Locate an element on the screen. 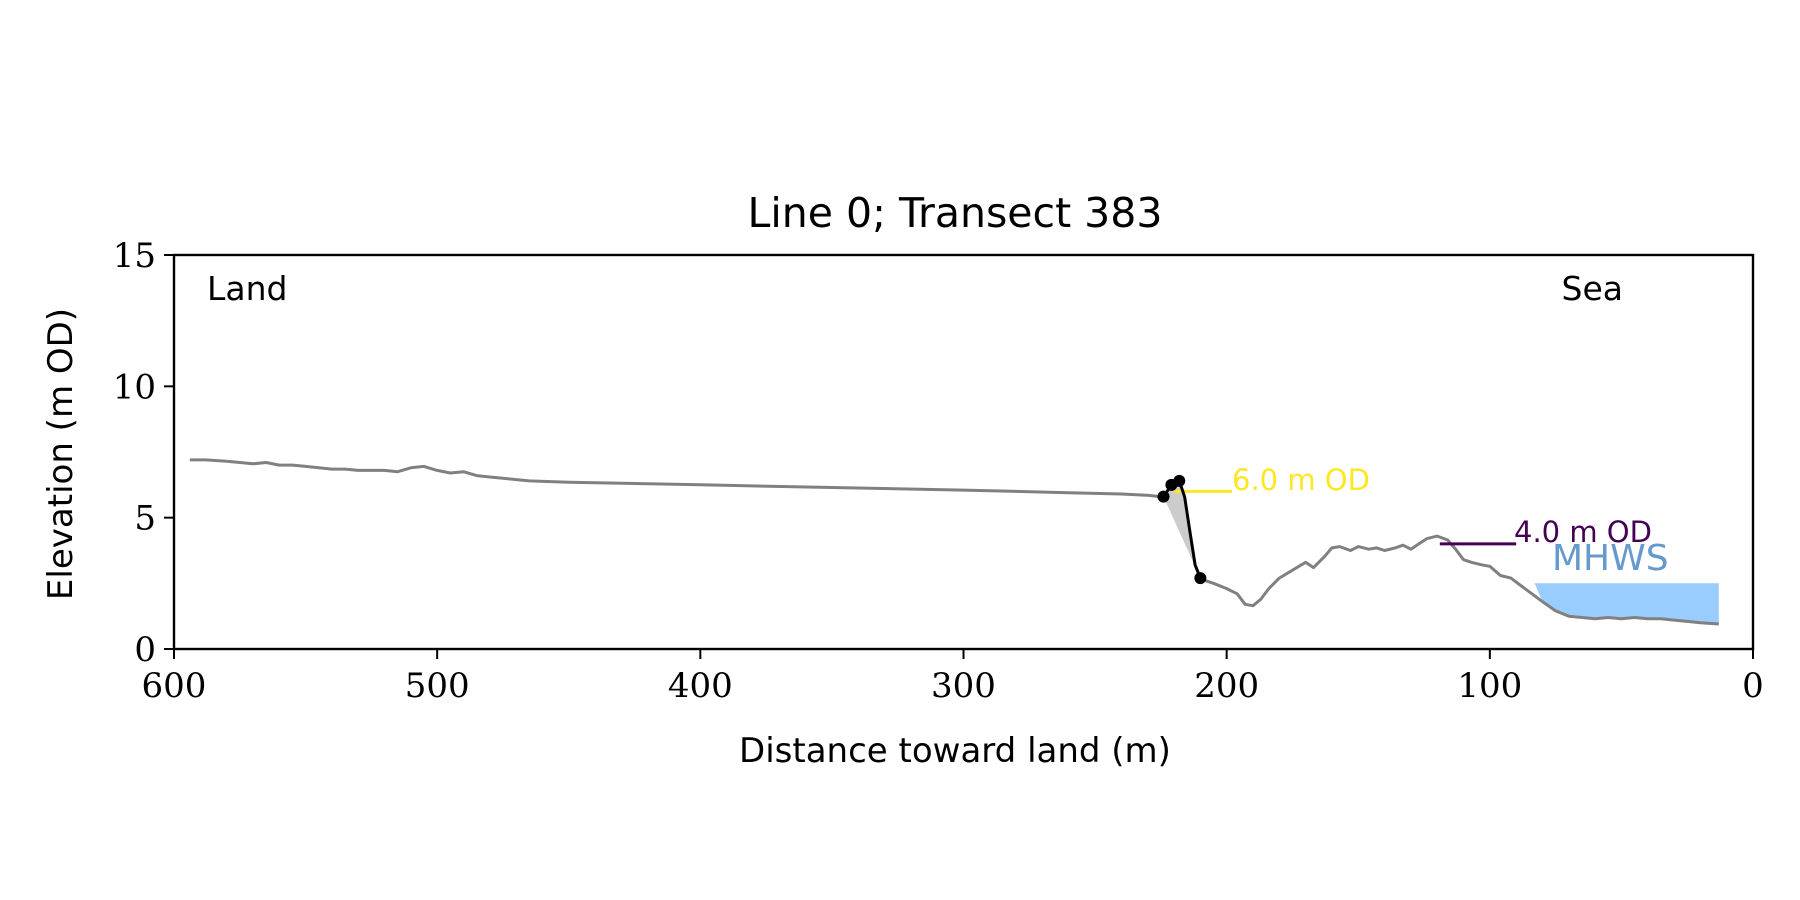 This screenshot has width=1800, height=900. x-tick-label: 200 is located at coordinates (1226, 686).